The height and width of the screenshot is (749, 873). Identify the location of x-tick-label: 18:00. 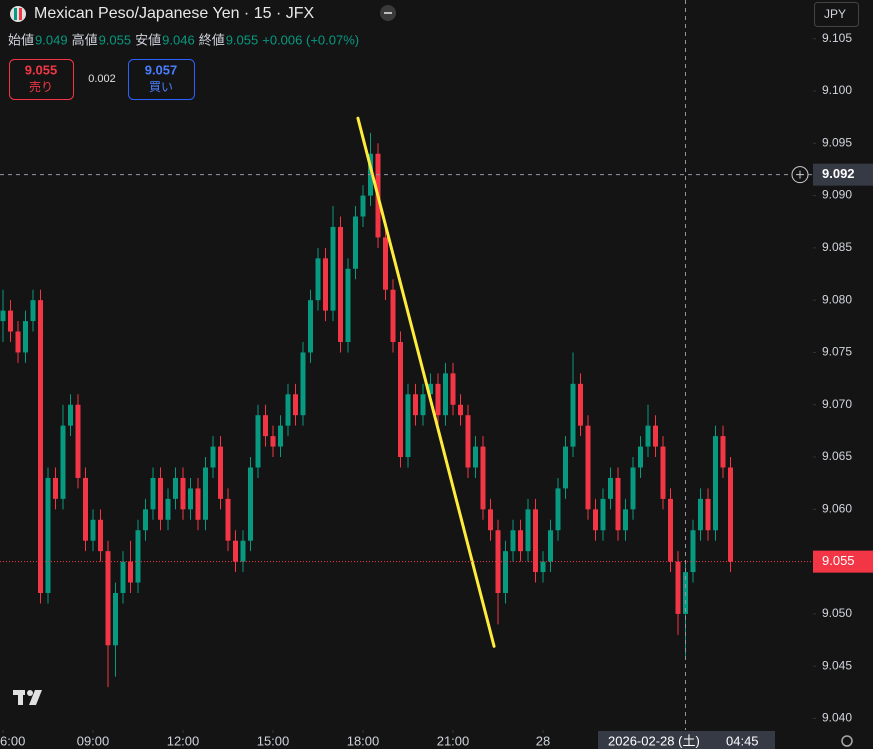
(363, 740).